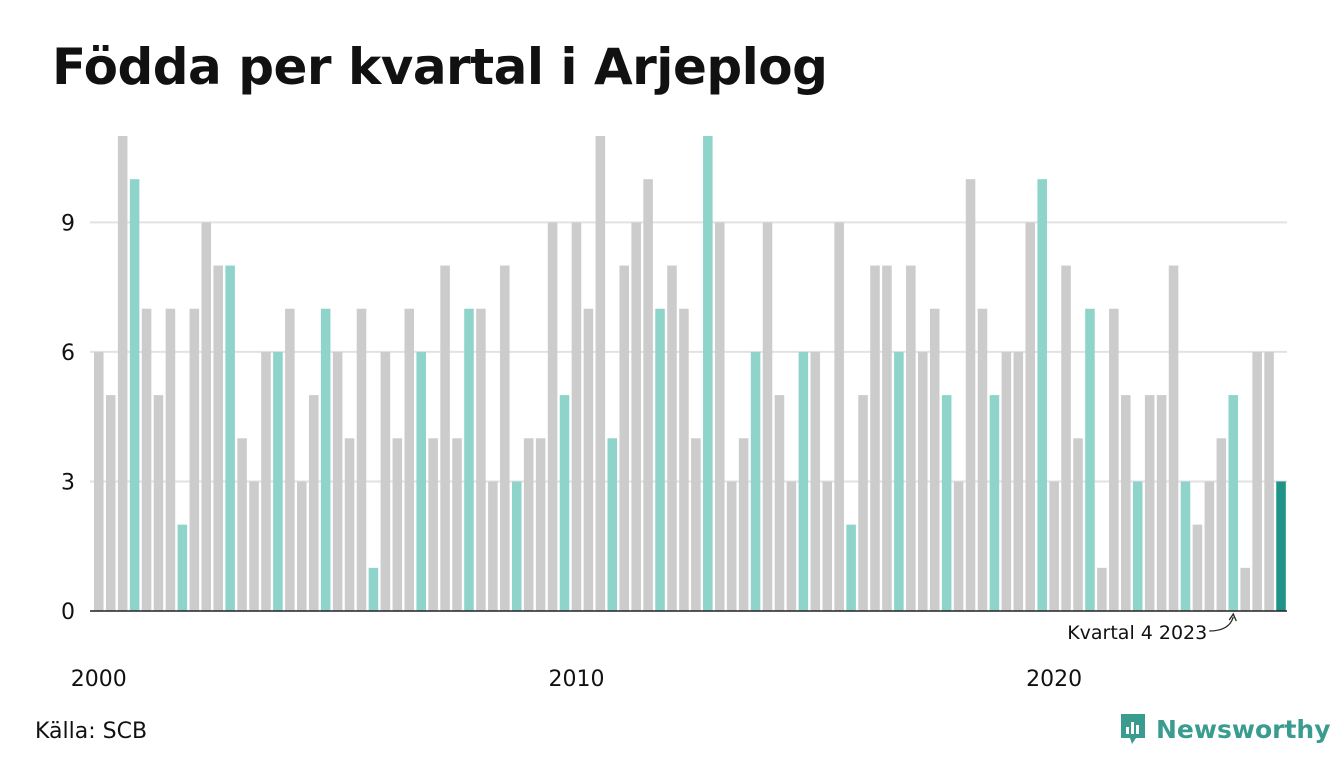 Image resolution: width=1340 pixels, height=780 pixels. Describe the element at coordinates (68, 223) in the screenshot. I see `y-tick-label: 9` at that location.